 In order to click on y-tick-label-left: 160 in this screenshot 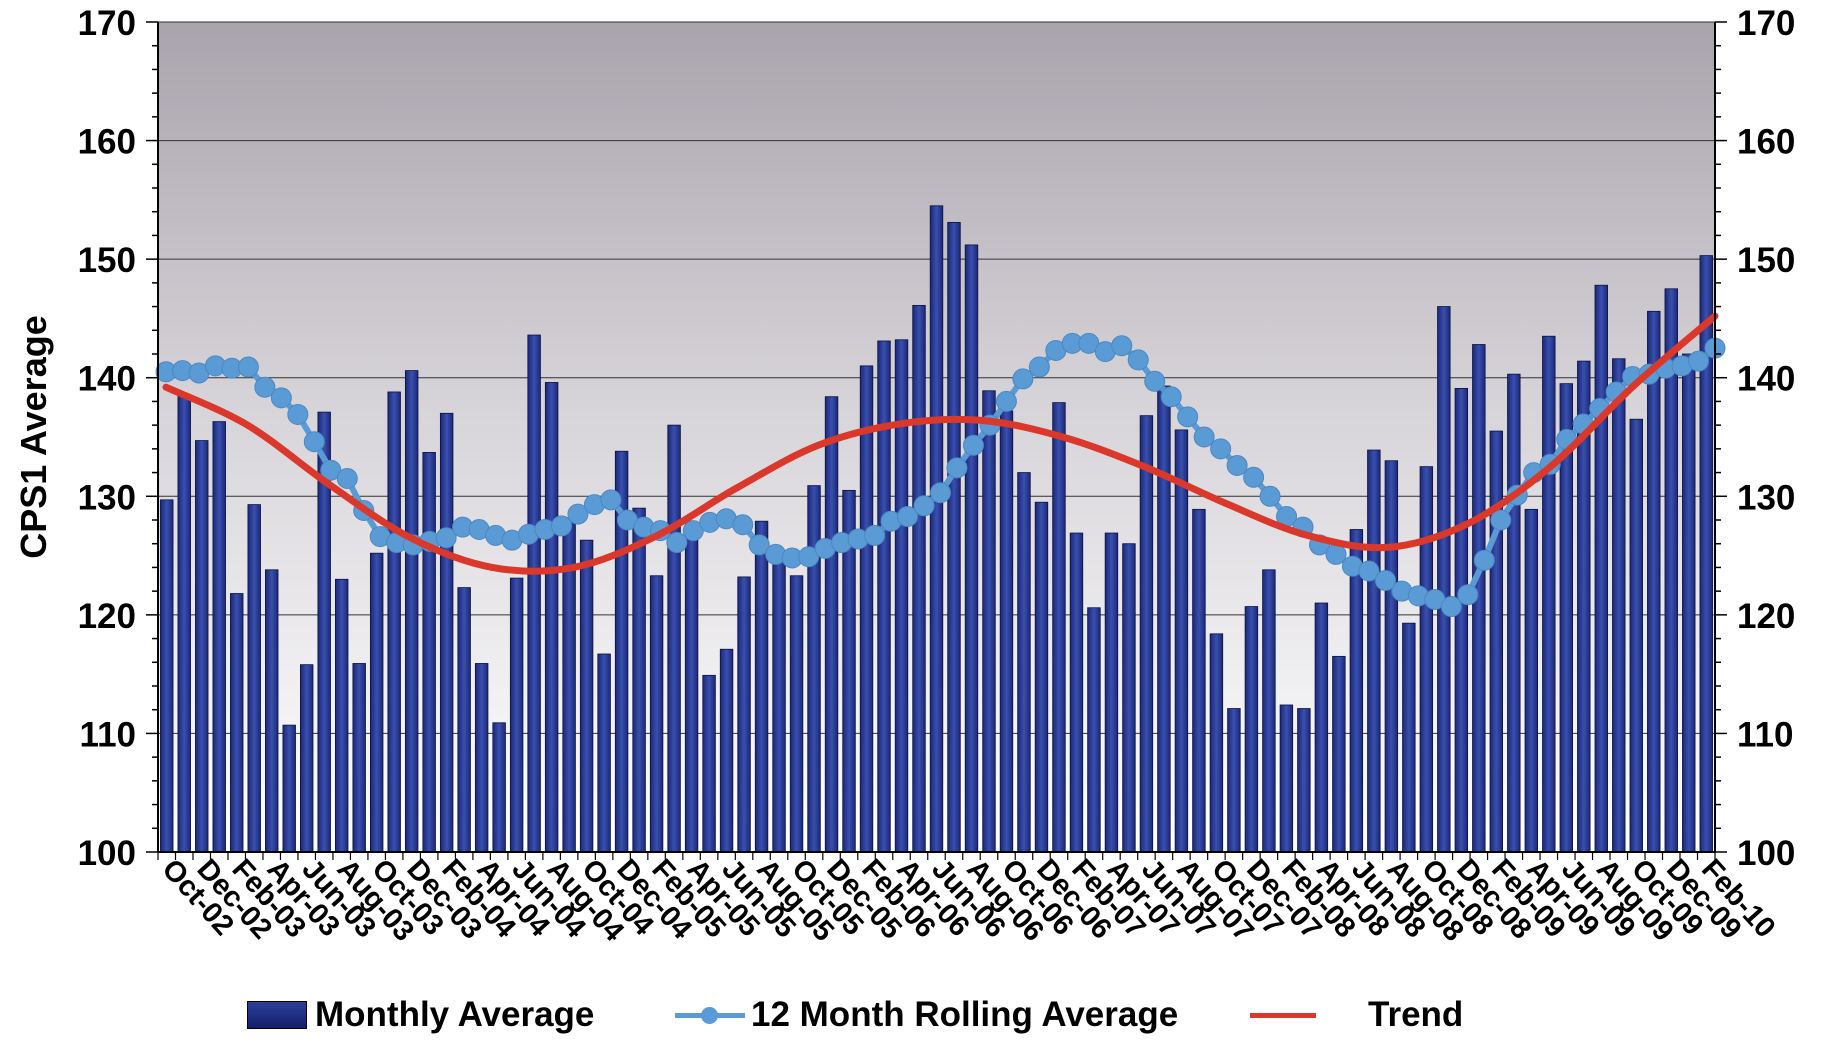, I will do `click(107, 142)`.